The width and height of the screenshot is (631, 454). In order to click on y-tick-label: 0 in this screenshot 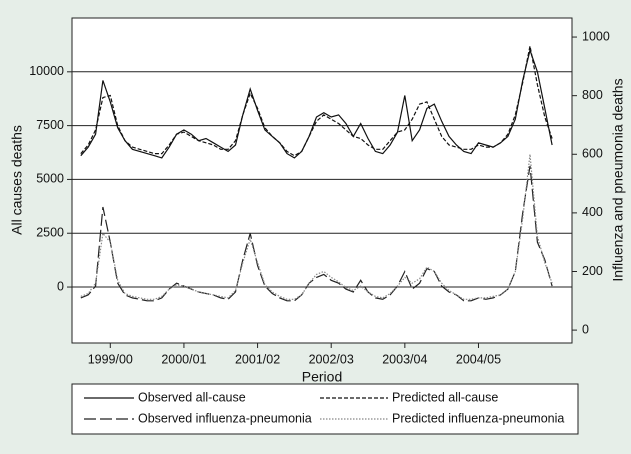, I will do `click(60, 286)`.